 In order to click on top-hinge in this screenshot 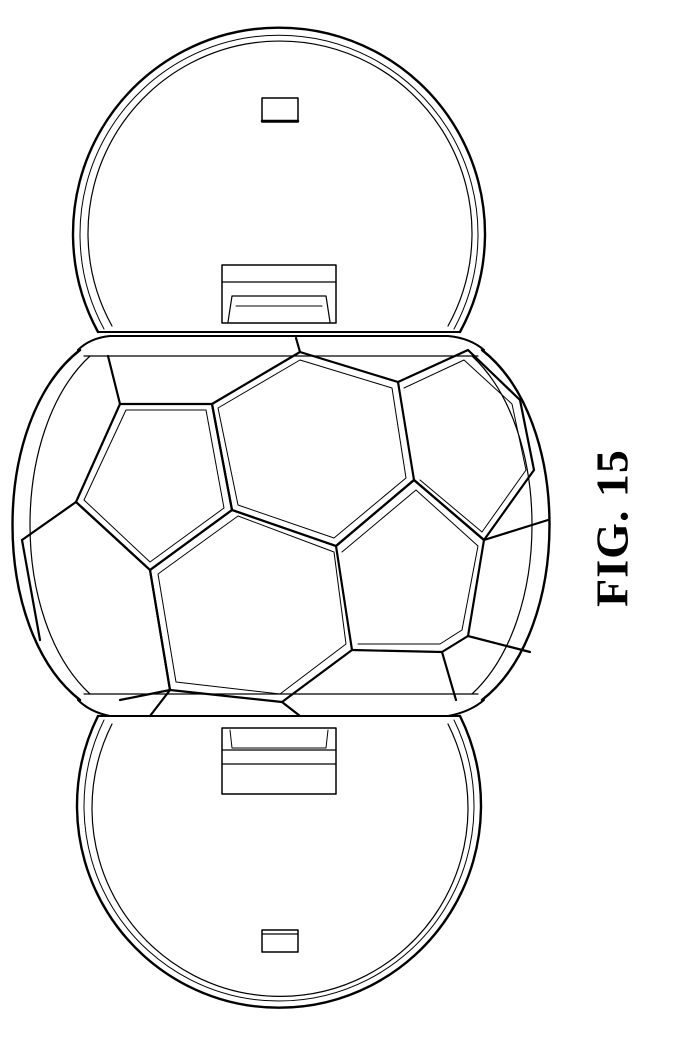, I will do `click(279, 294)`.